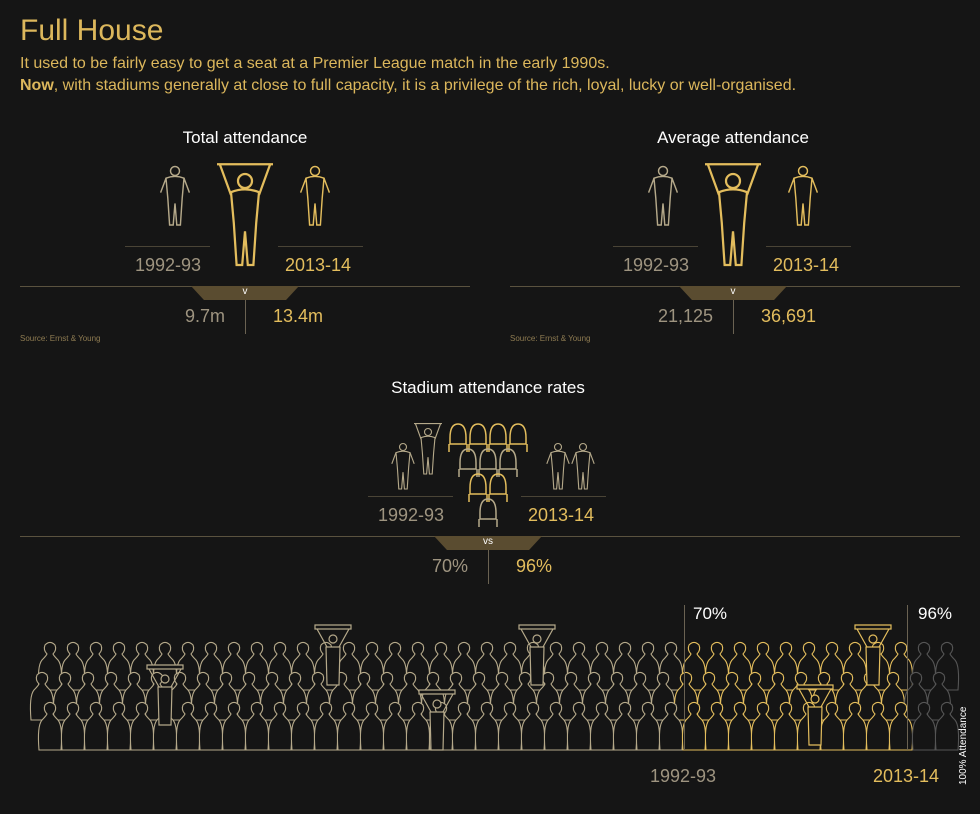  What do you see at coordinates (906, 776) in the screenshot?
I see `crowd-year-new: 2013-14` at bounding box center [906, 776].